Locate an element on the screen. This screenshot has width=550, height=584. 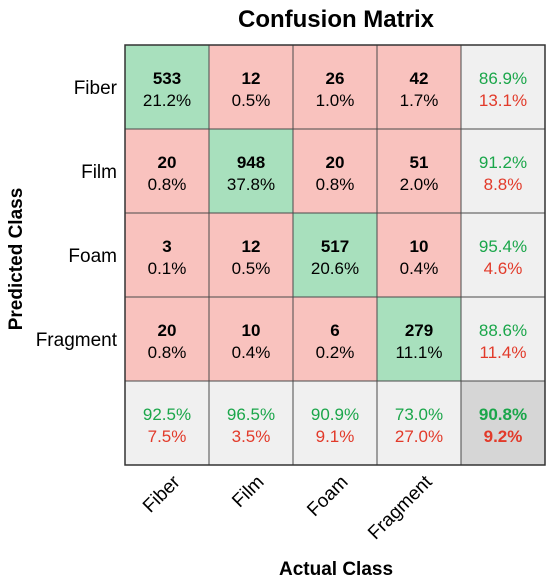
row-summary-correct: 86.9% is located at coordinates (503, 78).